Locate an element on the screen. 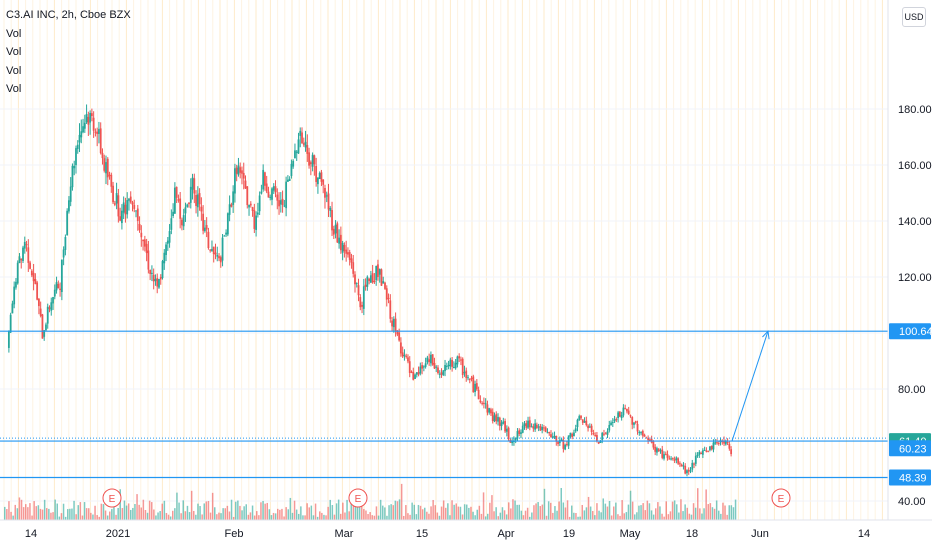  y-tick-label: 120.00 is located at coordinates (915, 278).